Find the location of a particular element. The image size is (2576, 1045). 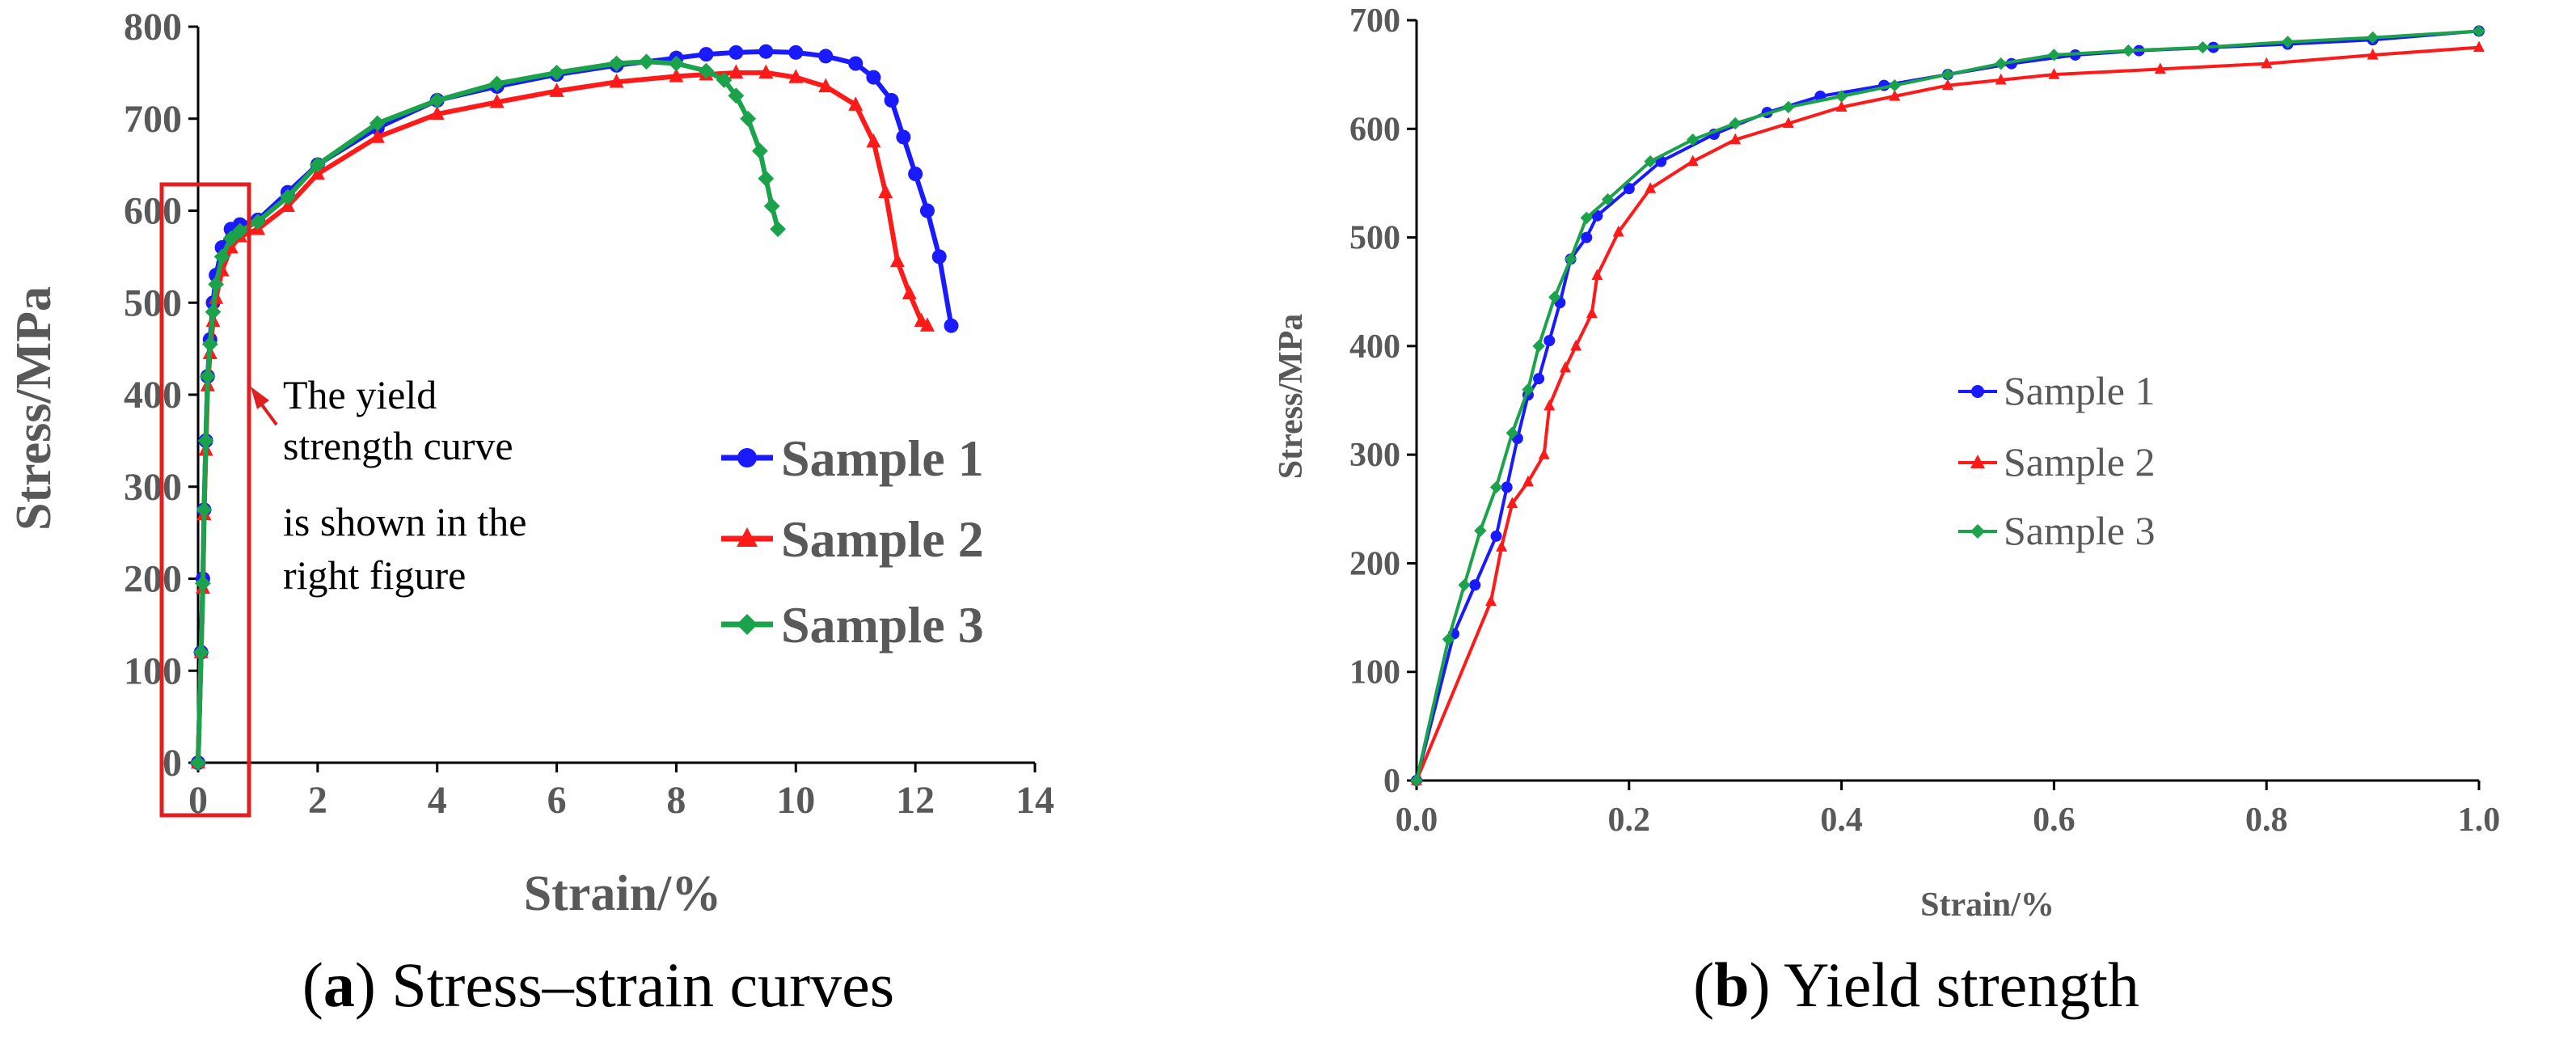

chart-b-y-tick-label: 0 is located at coordinates (1391, 781).